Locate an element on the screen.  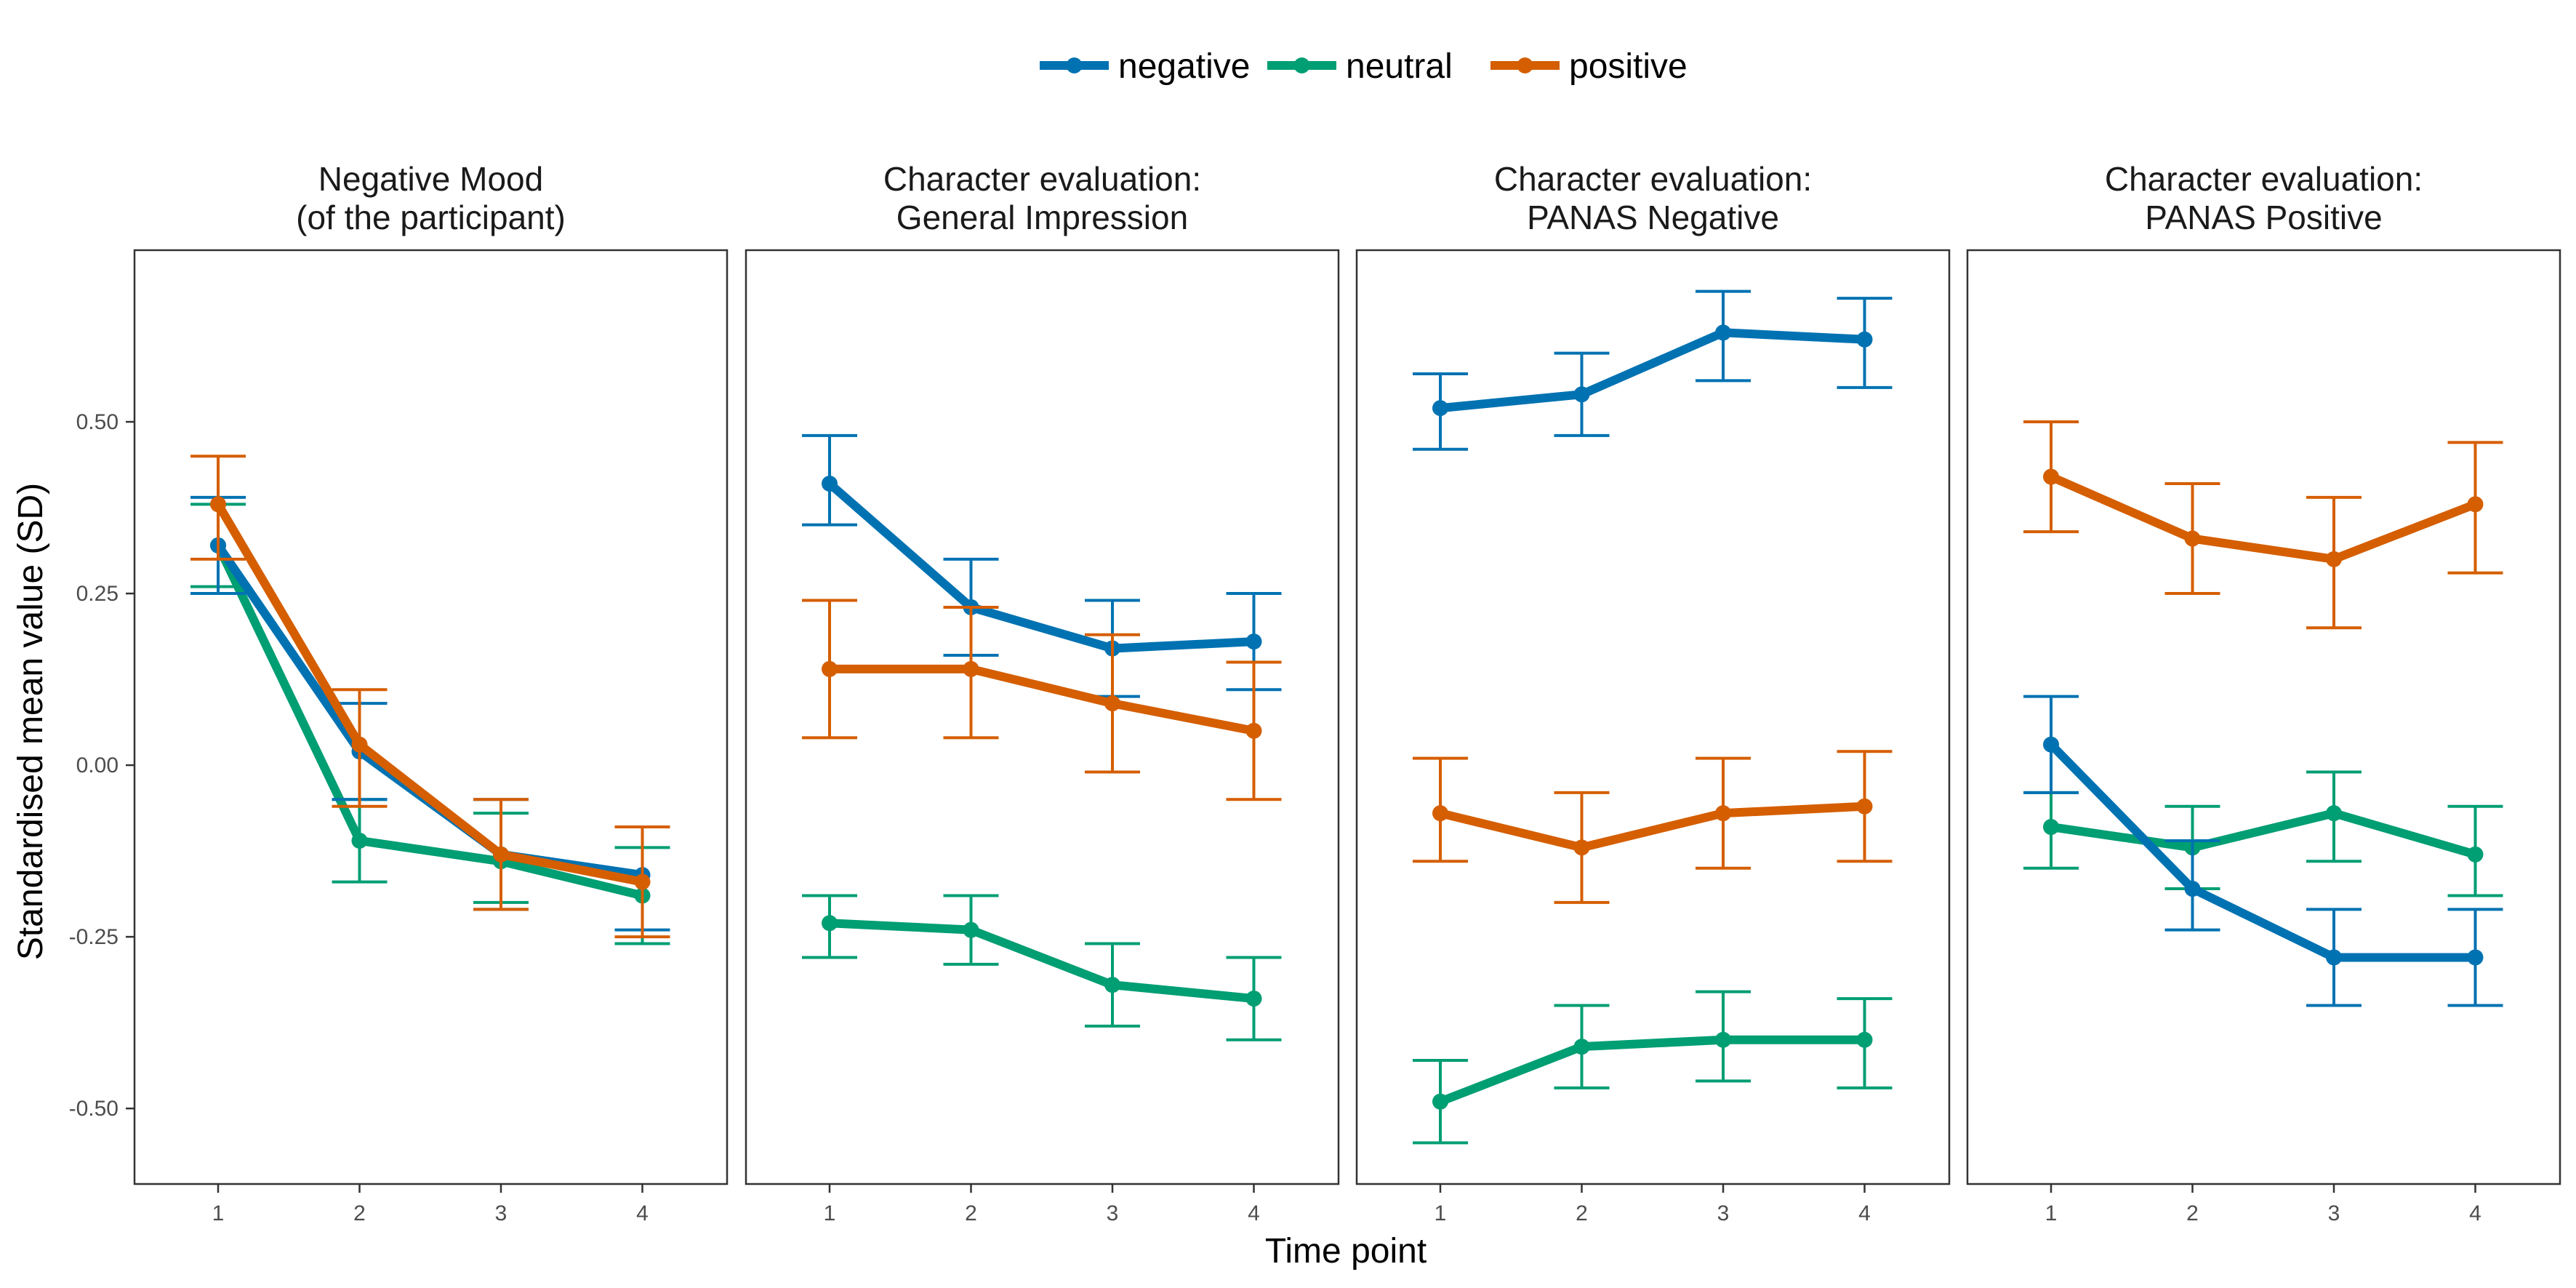
y-tick-label: -0.25 is located at coordinates (94, 937).